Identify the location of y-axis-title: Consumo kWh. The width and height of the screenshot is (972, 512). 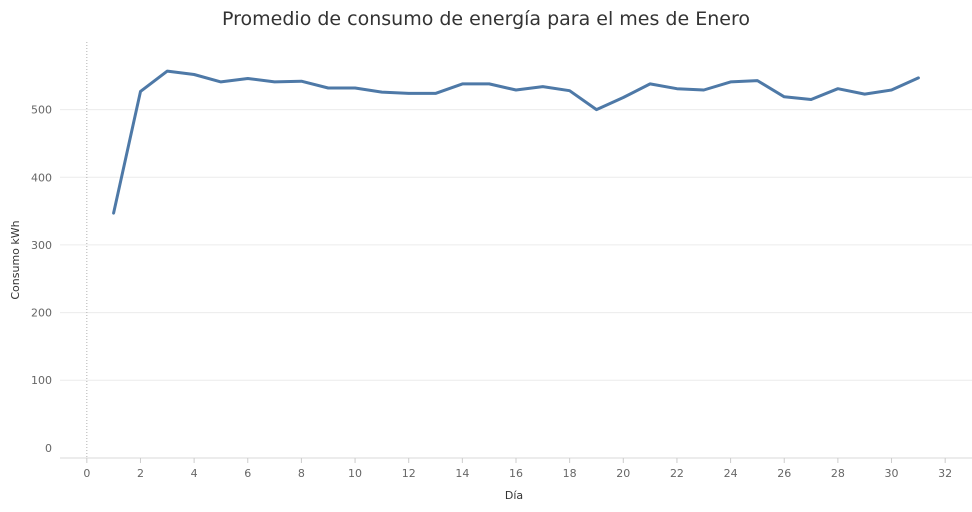
(15, 259).